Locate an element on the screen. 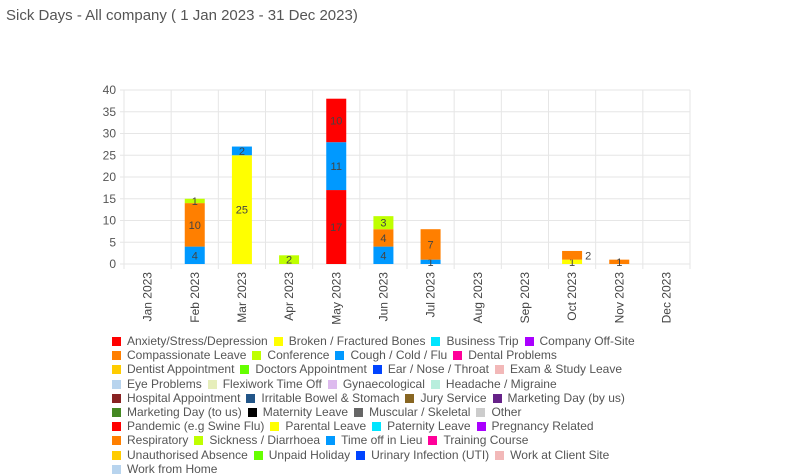 The height and width of the screenshot is (476, 788). data-label: 1 is located at coordinates (572, 263).